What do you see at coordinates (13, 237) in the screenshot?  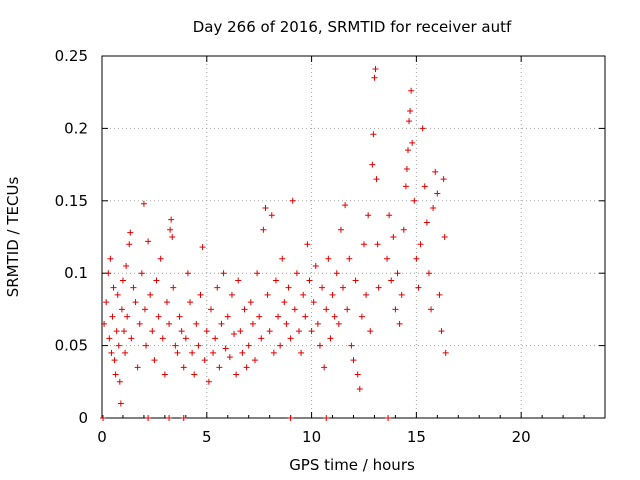 I see `y-axis-label: SRMTID / TECUs` at bounding box center [13, 237].